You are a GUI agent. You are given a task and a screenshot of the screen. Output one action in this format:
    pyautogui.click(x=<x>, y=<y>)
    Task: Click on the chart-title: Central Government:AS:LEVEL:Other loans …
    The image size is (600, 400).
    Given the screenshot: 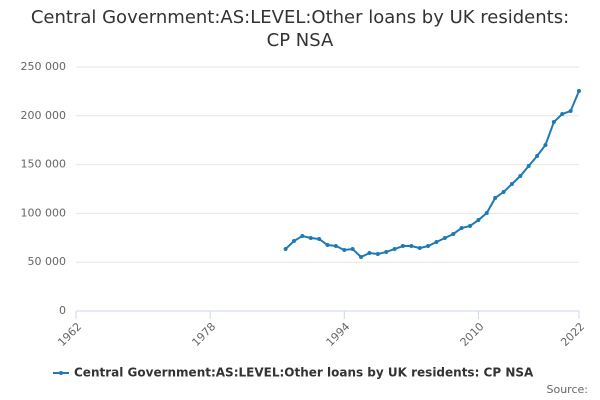 What is the action you would take?
    pyautogui.click(x=300, y=29)
    